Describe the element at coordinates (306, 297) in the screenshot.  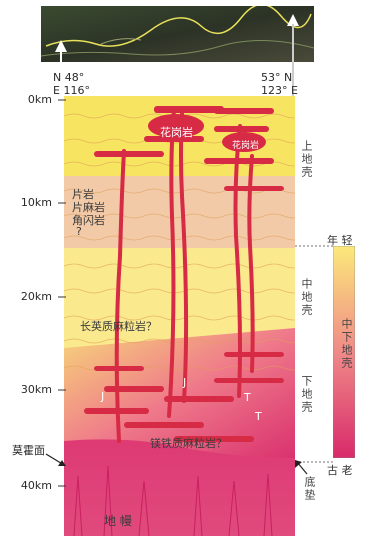
I see `middle-crust-label: 中地壳` at that location.